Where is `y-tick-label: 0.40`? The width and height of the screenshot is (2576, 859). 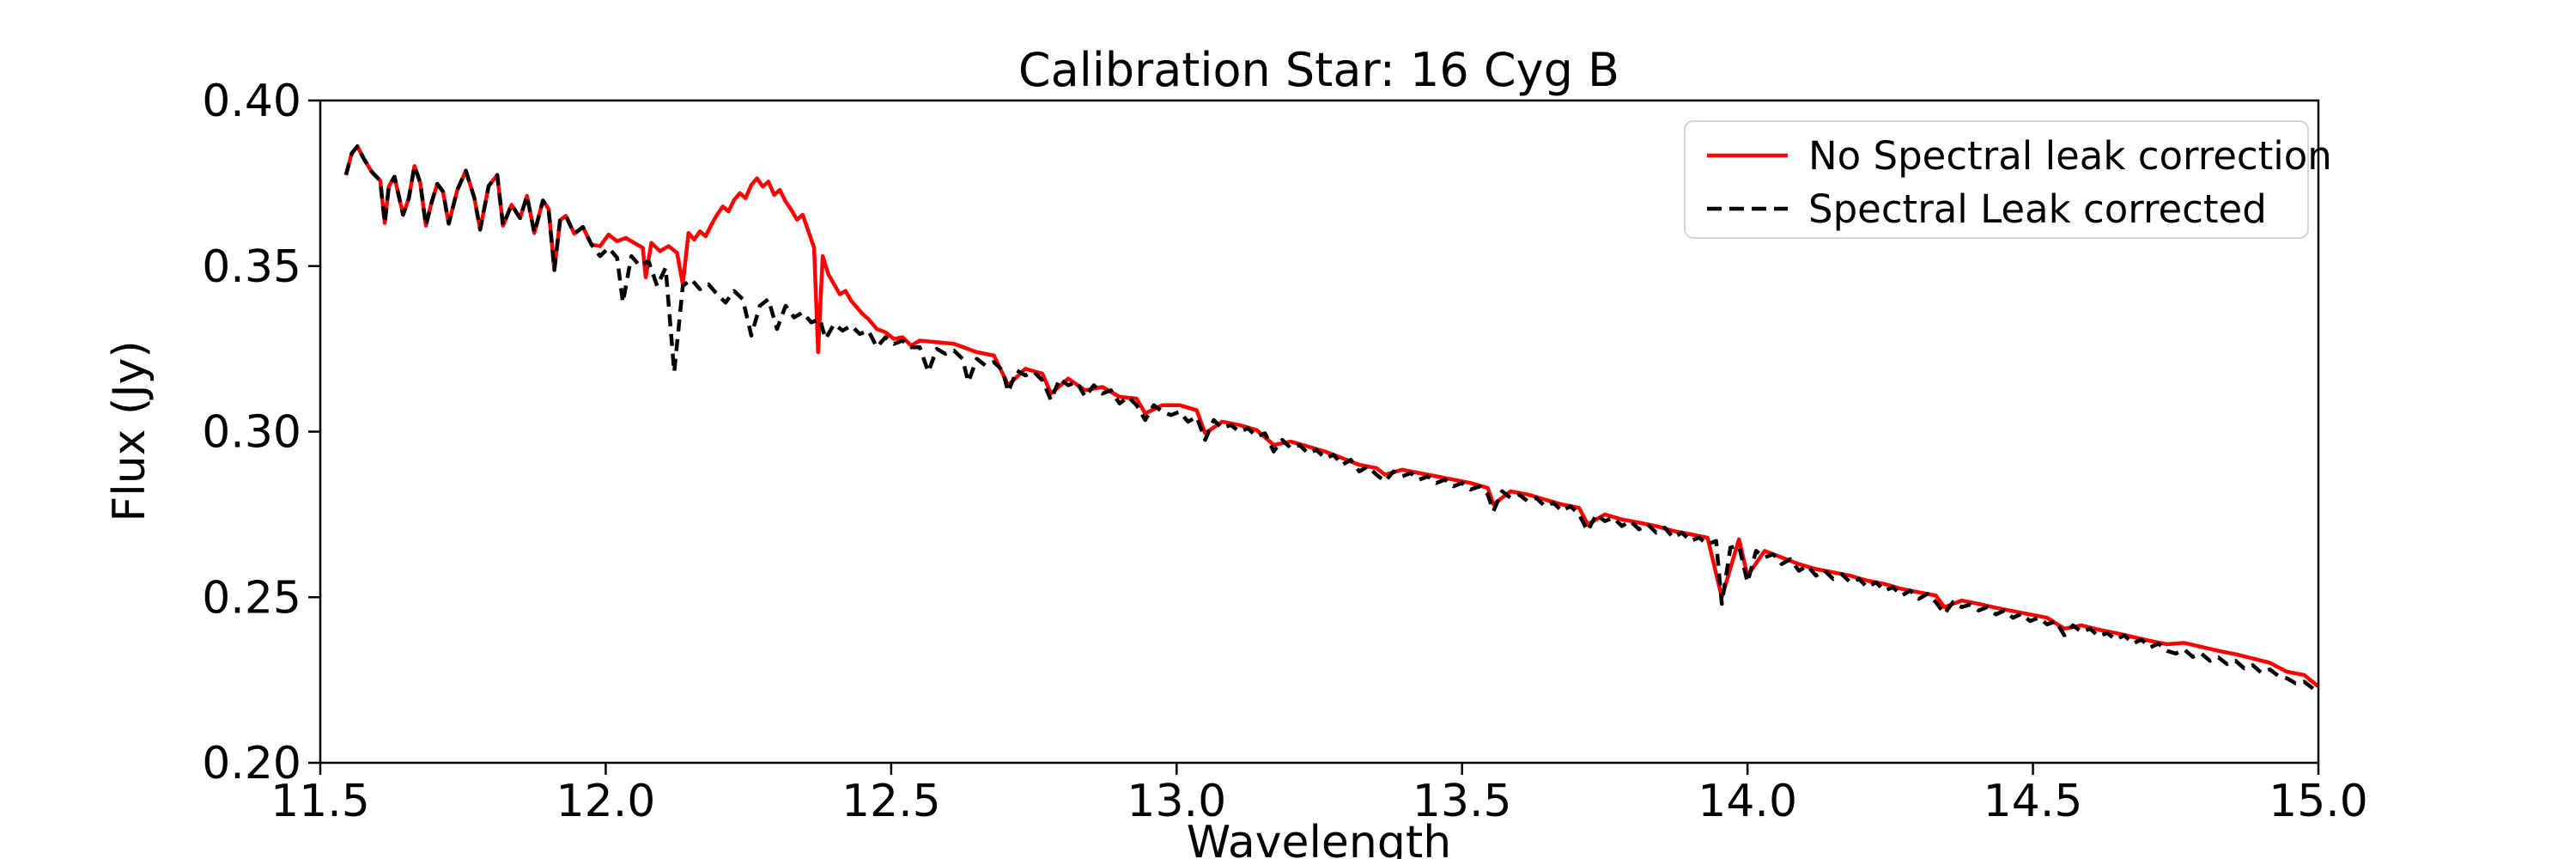
y-tick-label: 0.40 is located at coordinates (251, 101).